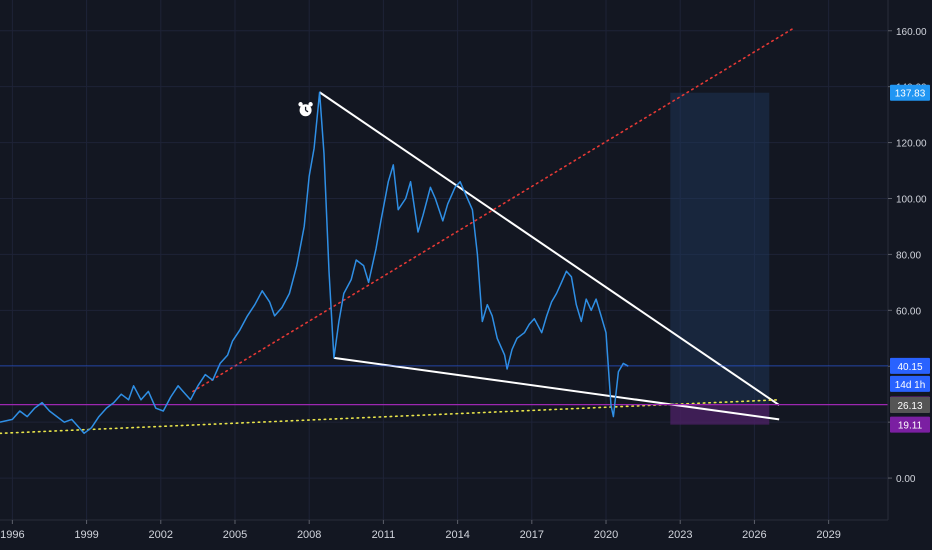 The height and width of the screenshot is (550, 932). Describe the element at coordinates (556, 388) in the screenshot. I see `trendline-lower-falling-wedge` at that location.